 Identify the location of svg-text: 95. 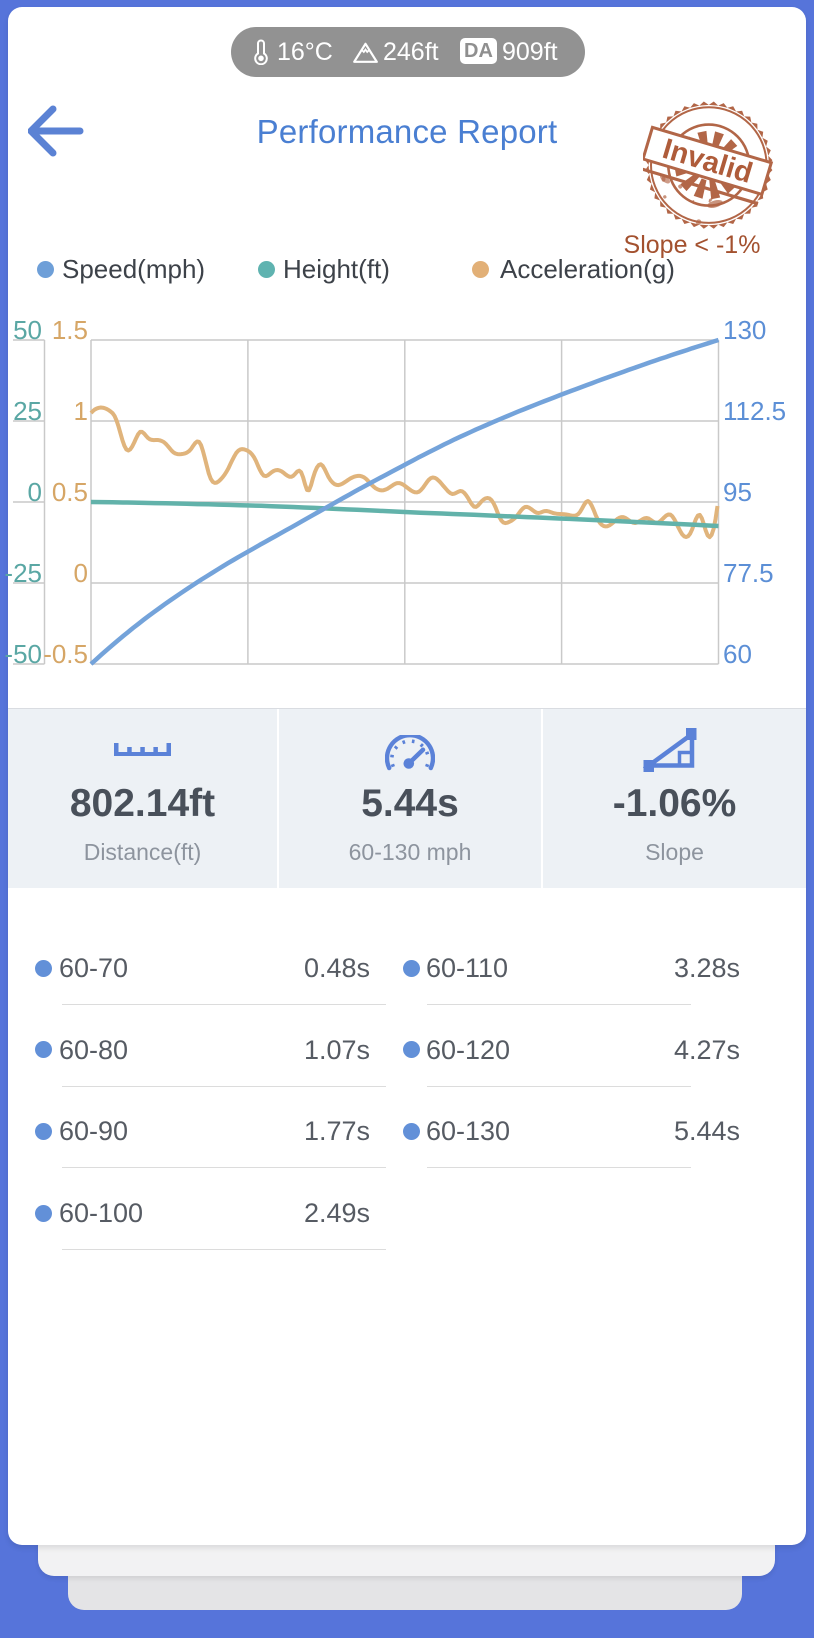
(737, 492).